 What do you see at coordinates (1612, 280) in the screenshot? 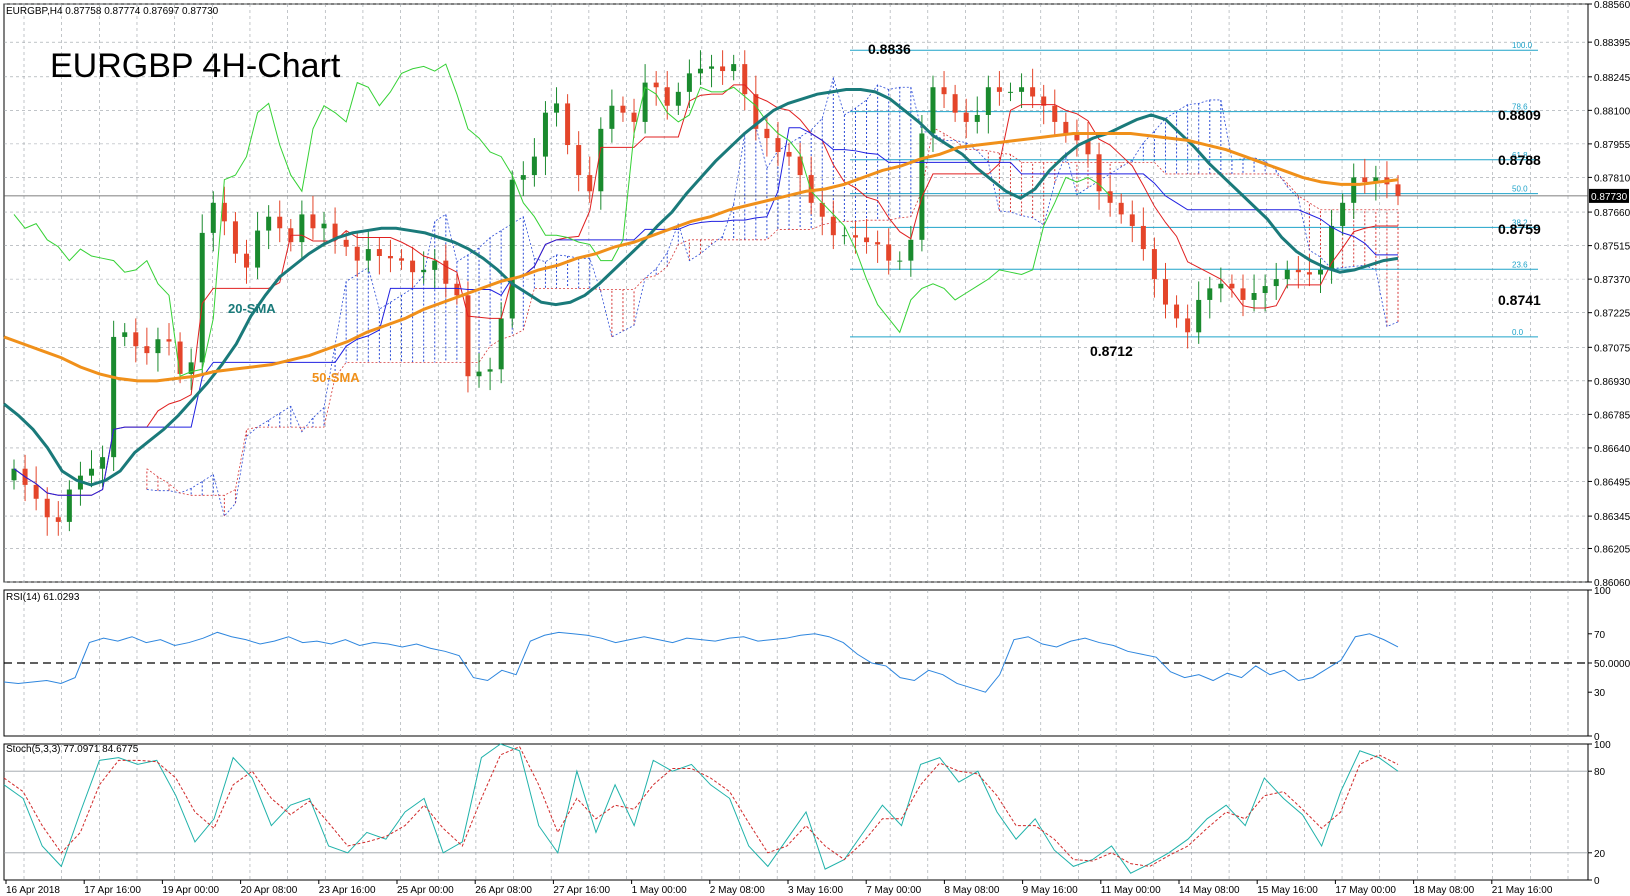
I see `y-tick-label: 0.87370` at bounding box center [1612, 280].